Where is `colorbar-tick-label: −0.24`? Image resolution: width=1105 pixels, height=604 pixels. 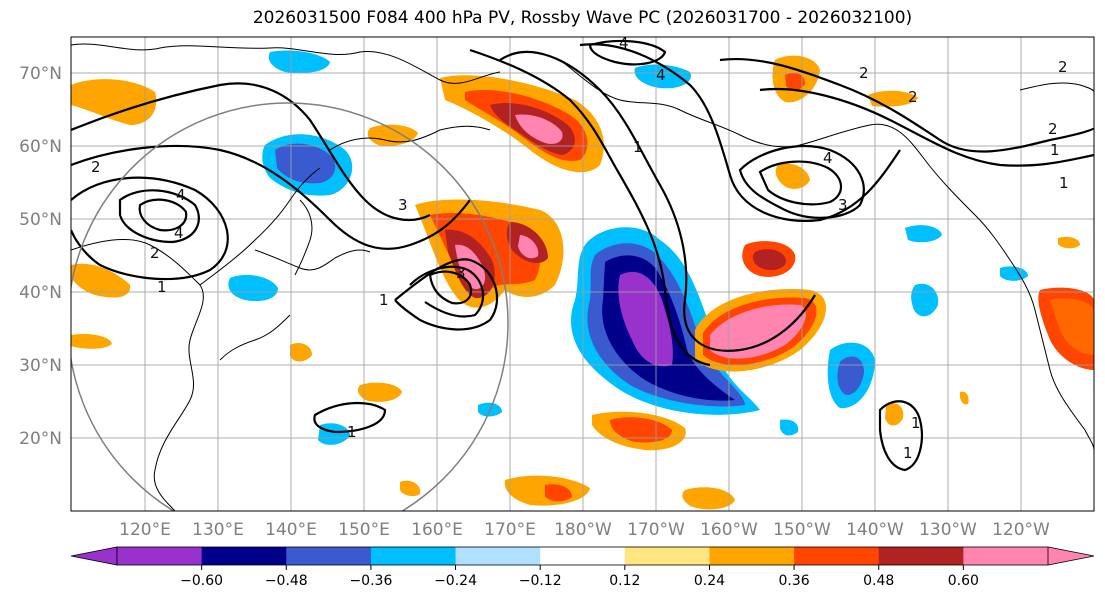 colorbar-tick-label: −0.24 is located at coordinates (455, 581).